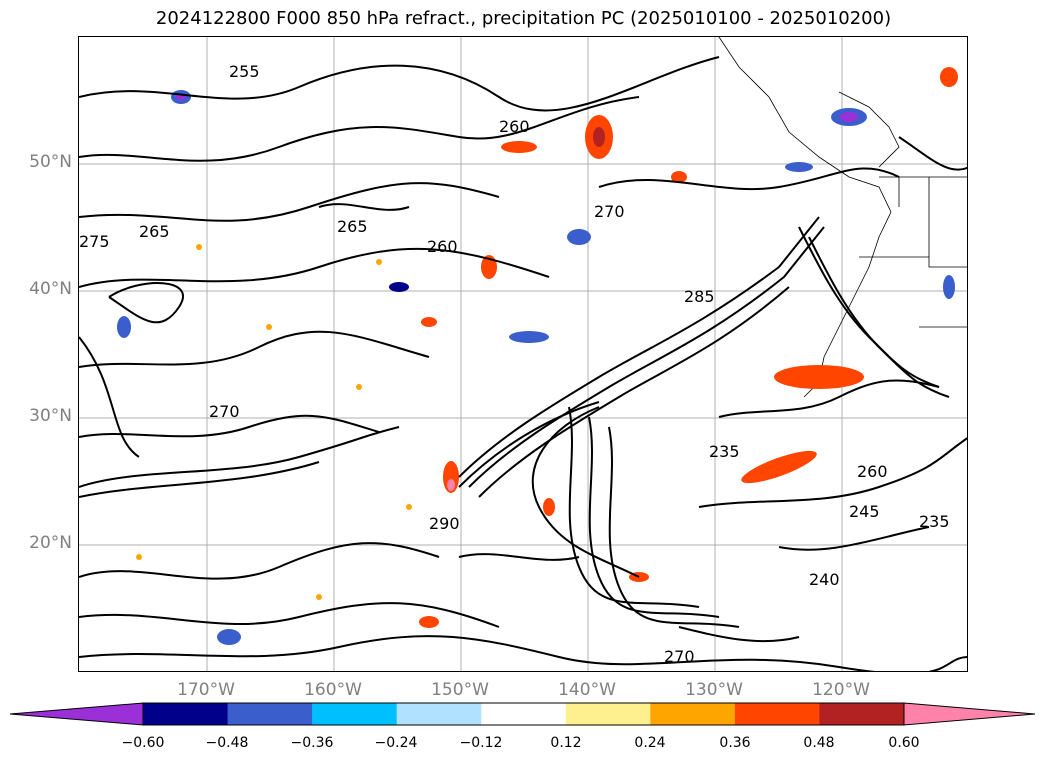  Describe the element at coordinates (143, 743) in the screenshot. I see `colorbar-tick: −0.60` at that location.